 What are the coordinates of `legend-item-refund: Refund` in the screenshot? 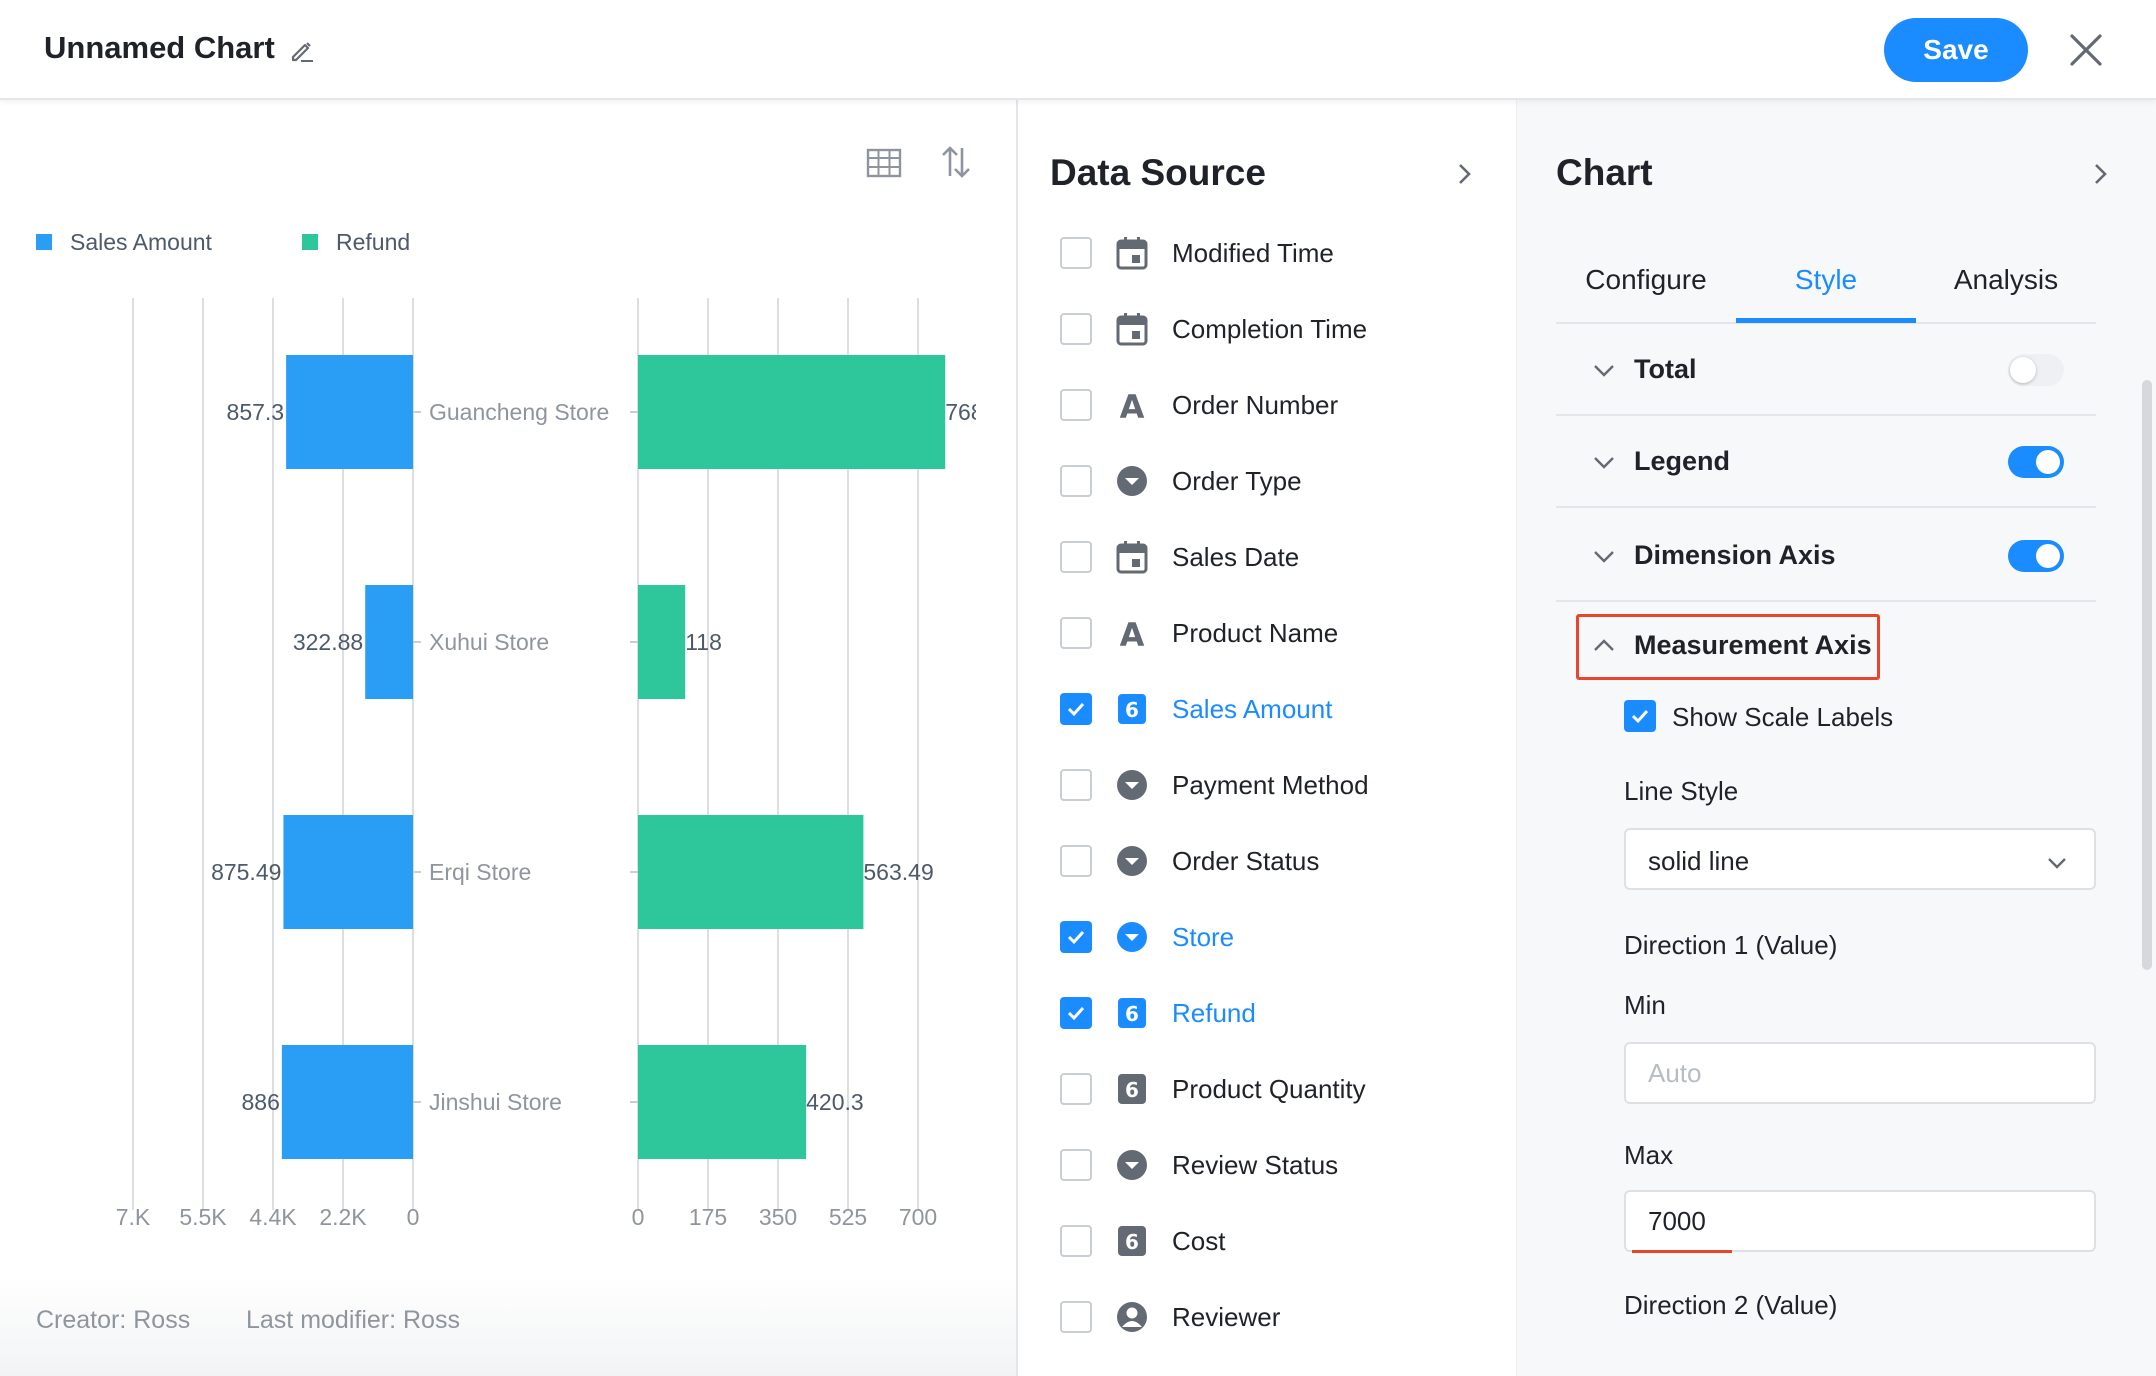 It's located at (356, 242).